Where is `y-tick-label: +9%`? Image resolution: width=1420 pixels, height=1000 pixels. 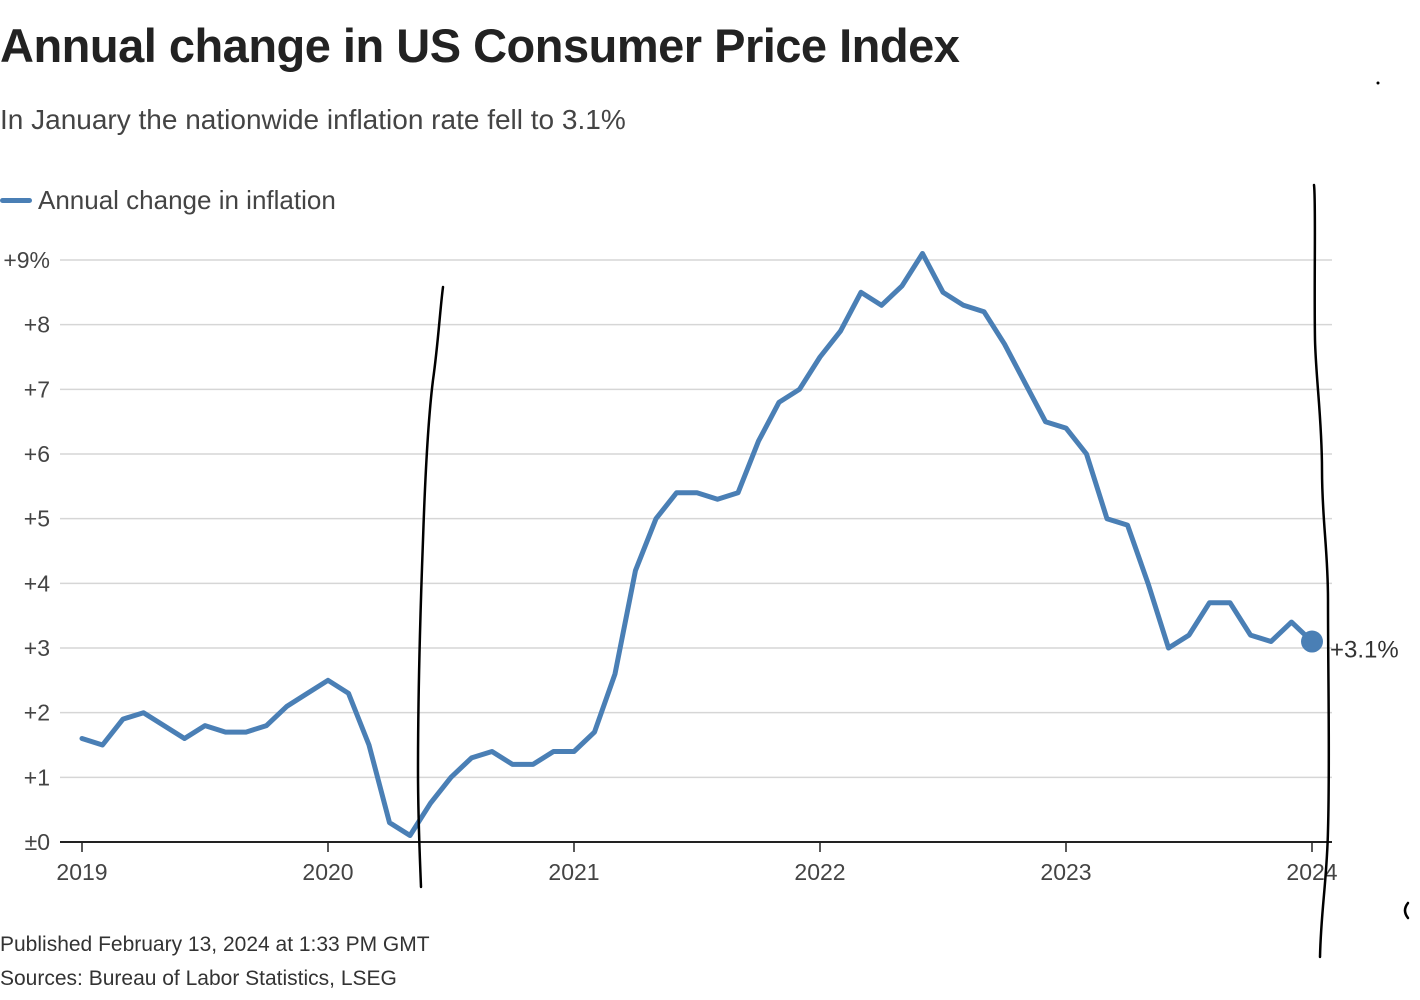
y-tick-label: +9% is located at coordinates (26, 260).